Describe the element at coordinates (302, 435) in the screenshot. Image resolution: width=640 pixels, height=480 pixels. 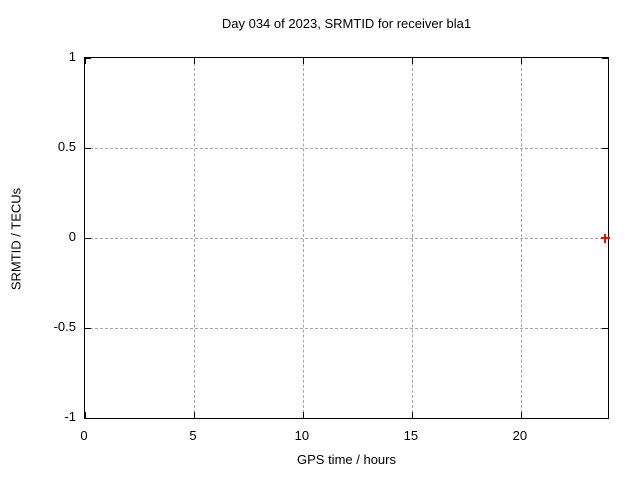
I see `x-tick-label: 10` at that location.